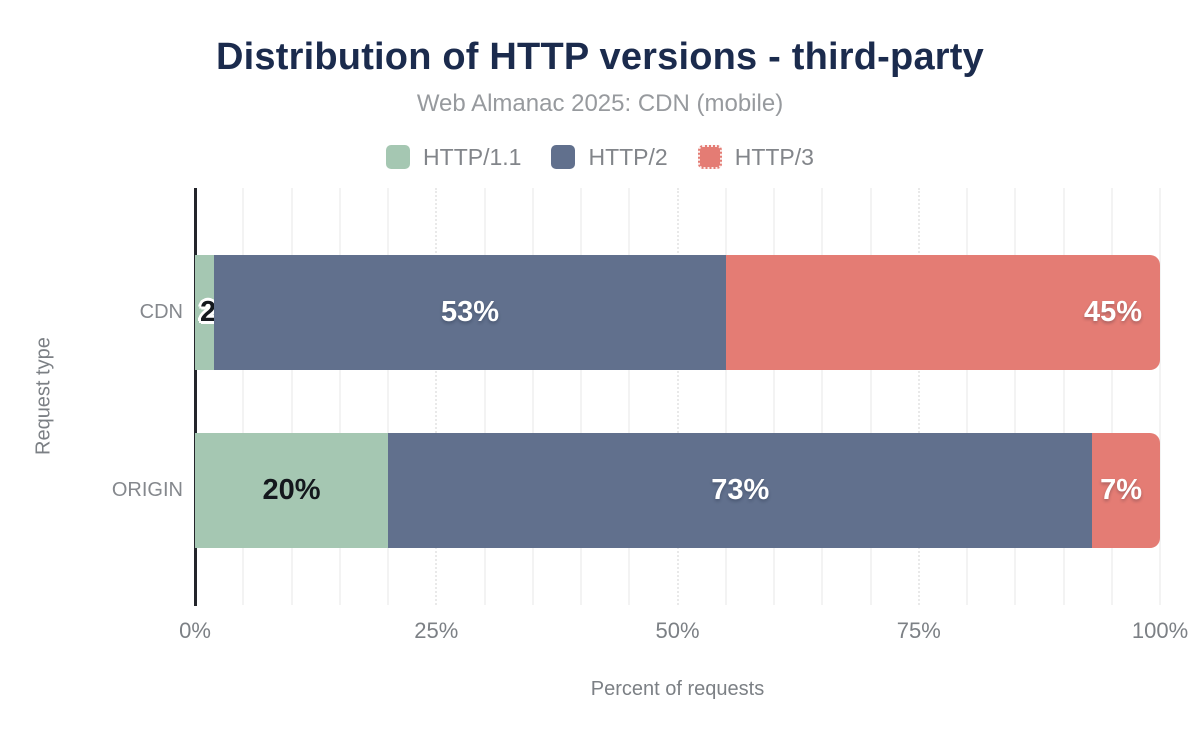 This screenshot has height=742, width=1200. Describe the element at coordinates (677, 630) in the screenshot. I see `x-tick-label-50: 50%` at that location.